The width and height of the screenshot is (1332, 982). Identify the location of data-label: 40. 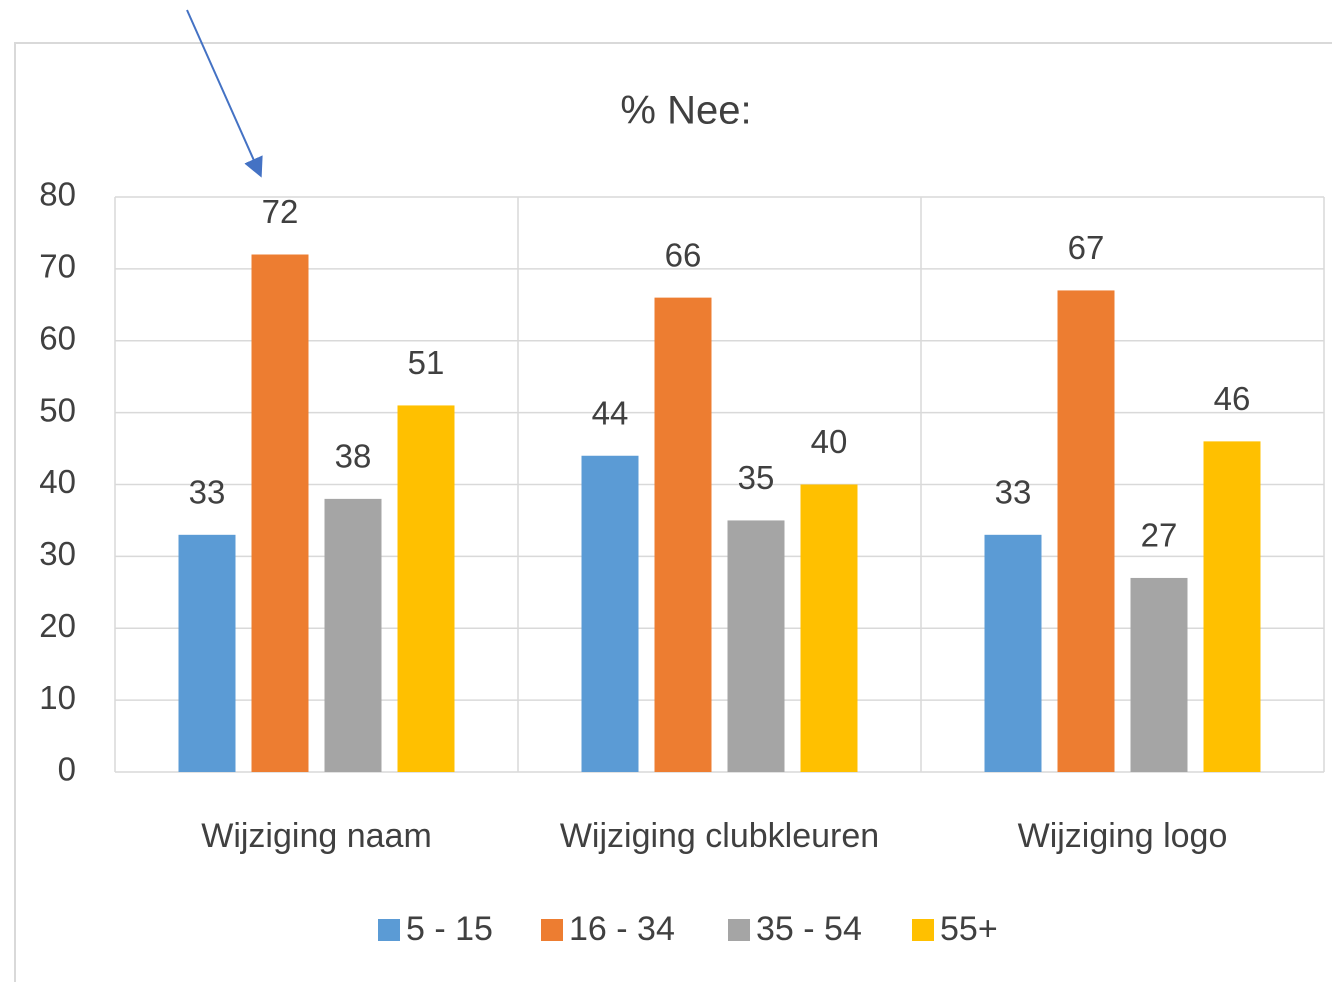
(829, 441).